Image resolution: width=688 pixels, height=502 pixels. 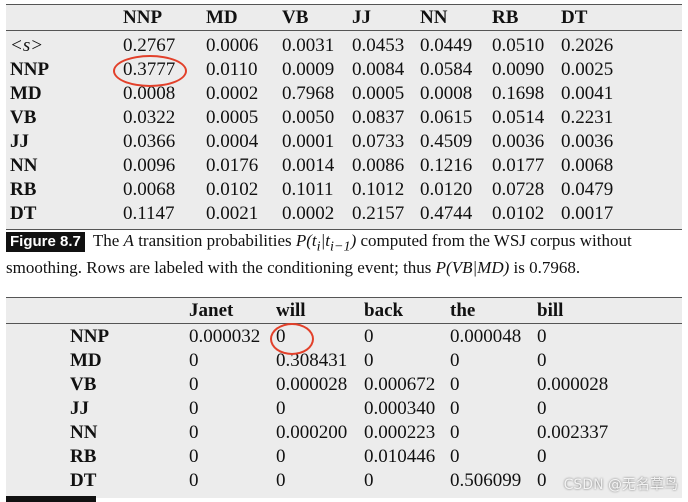 What do you see at coordinates (306, 240) in the screenshot?
I see `caption-formula: P(t` at bounding box center [306, 240].